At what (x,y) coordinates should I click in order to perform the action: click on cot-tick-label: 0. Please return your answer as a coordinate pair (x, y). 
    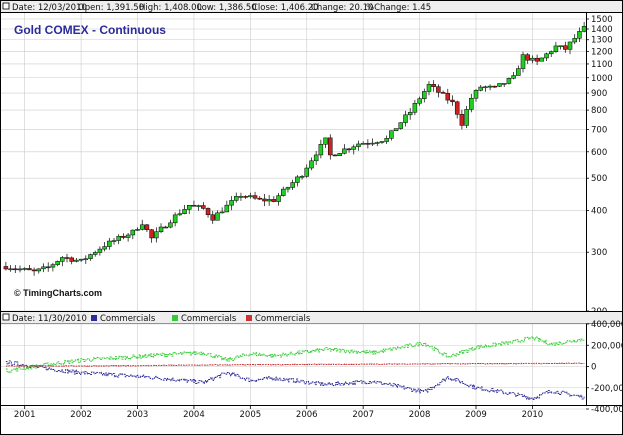
    Looking at the image, I should click on (593, 368).